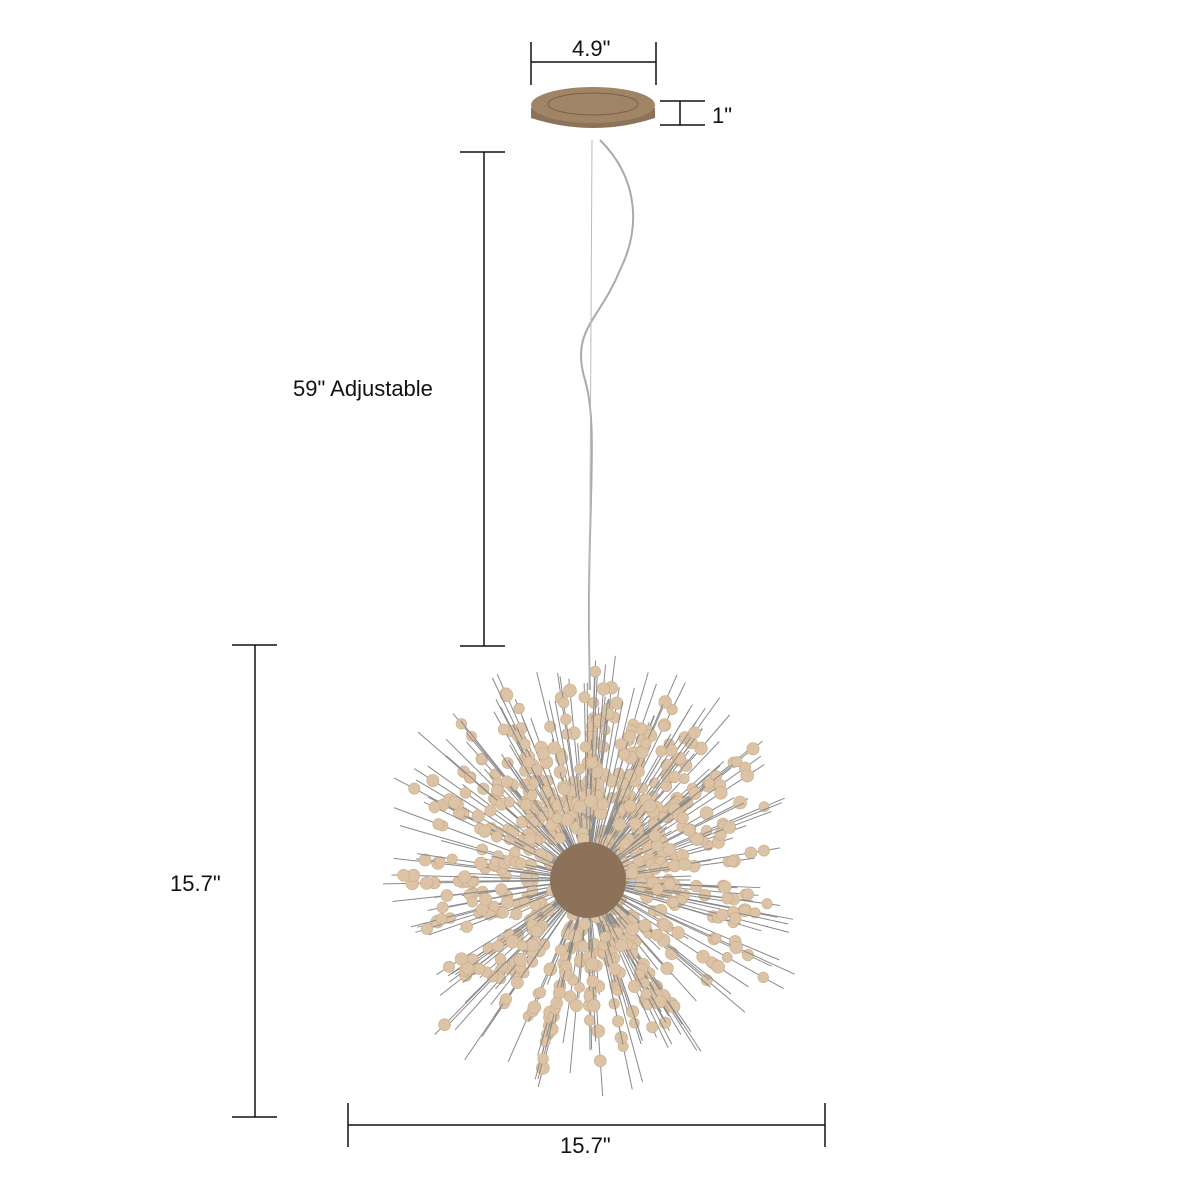  Describe the element at coordinates (363, 388) in the screenshot. I see `cord-length-label: 59" Adjustable` at that location.